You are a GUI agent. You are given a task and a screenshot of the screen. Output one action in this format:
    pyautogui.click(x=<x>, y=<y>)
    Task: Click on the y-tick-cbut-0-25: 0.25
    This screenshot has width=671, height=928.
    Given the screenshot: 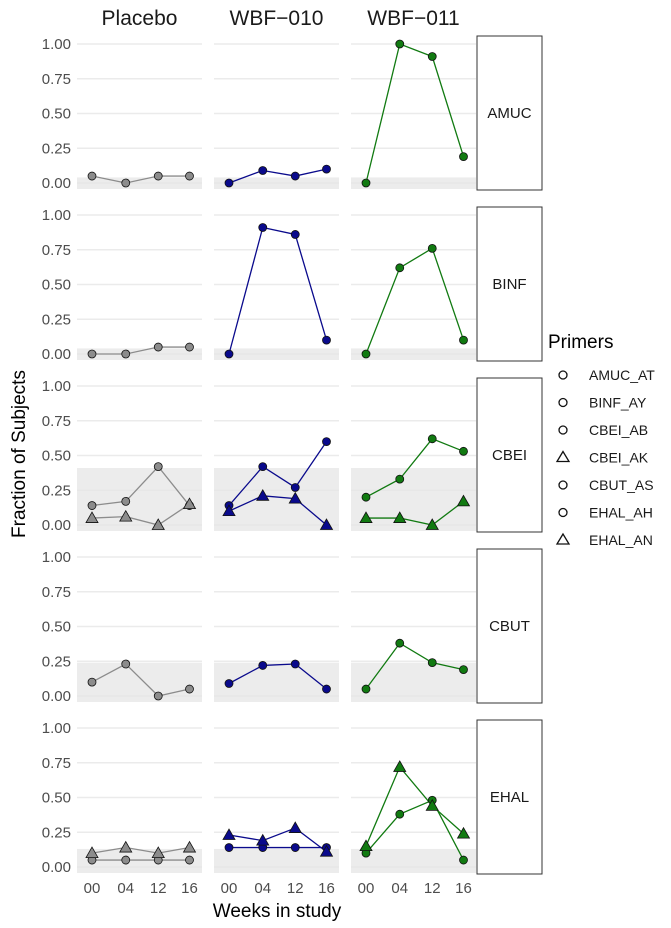 What is the action you would take?
    pyautogui.click(x=56, y=661)
    